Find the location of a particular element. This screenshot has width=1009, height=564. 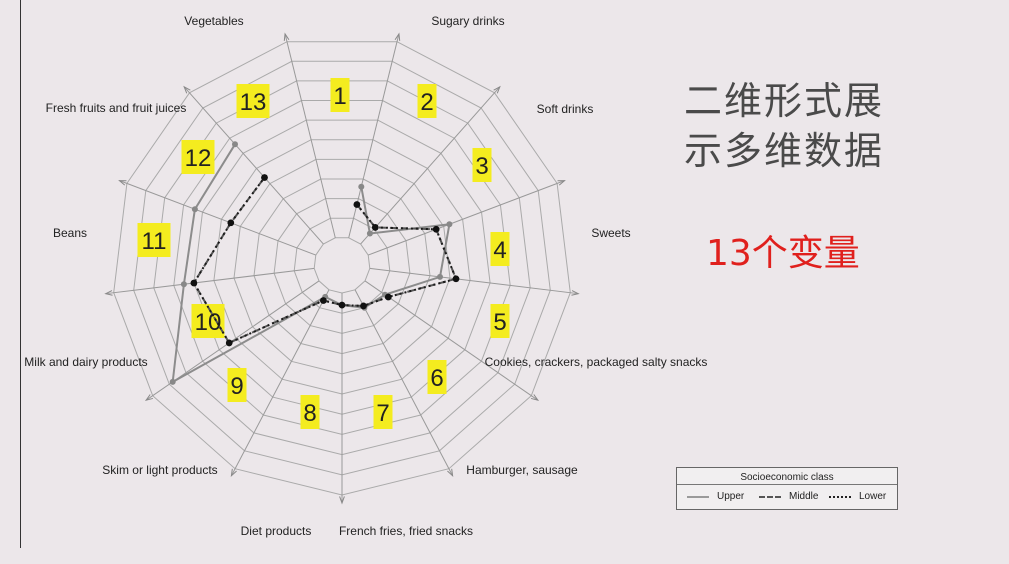

variable-count-note: 13个变量 is located at coordinates (783, 253).